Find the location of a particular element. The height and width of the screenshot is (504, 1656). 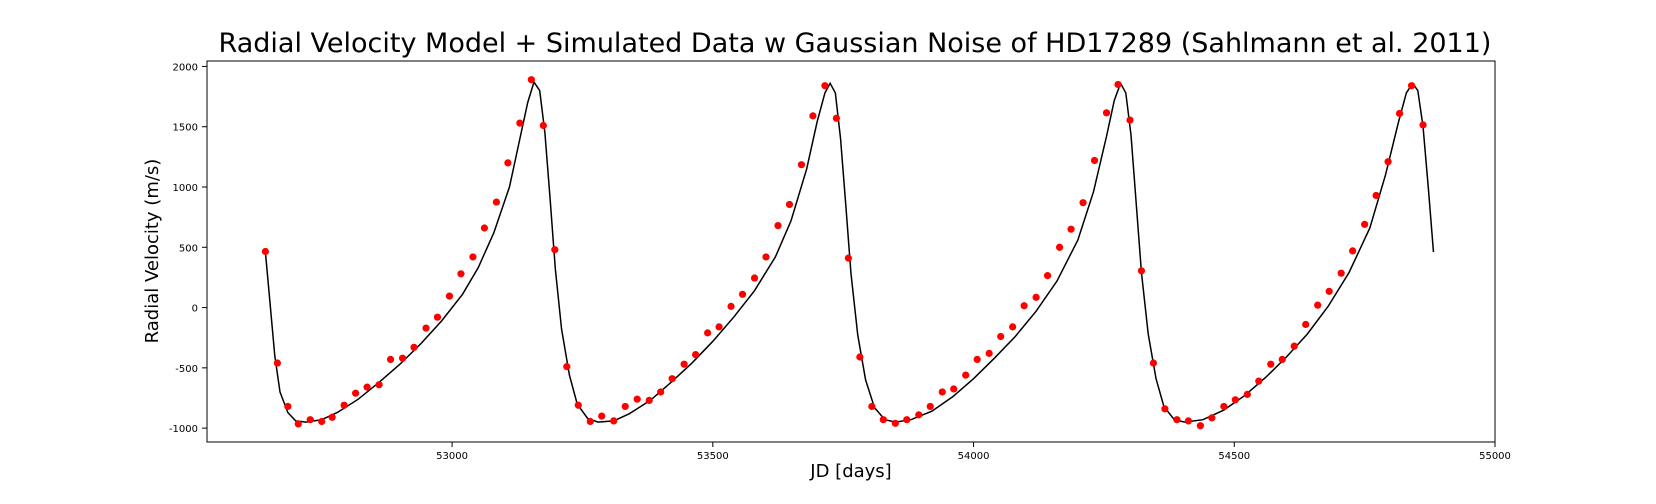

y-tick-label: 1500 is located at coordinates (185, 128).